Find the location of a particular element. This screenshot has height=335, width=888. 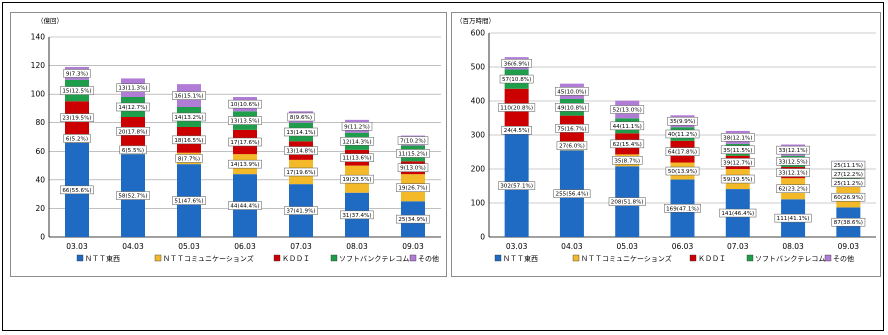

legend-label: ＮＴＴ東西 is located at coordinates (102, 258).